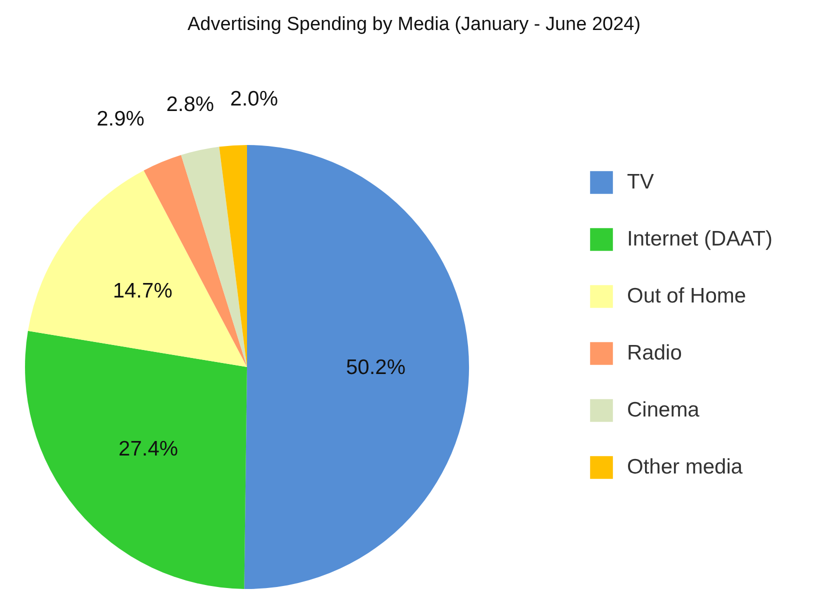 The width and height of the screenshot is (828, 596). I want to click on legend-label: Cinema, so click(663, 410).